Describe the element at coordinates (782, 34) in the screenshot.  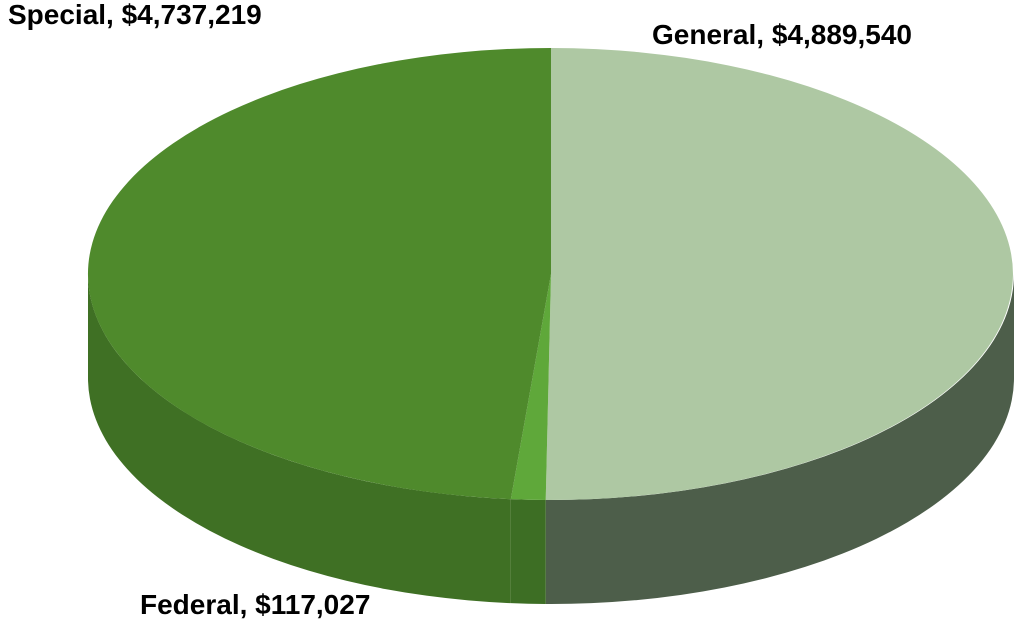
I see `data-label: General, $4,889,540` at that location.